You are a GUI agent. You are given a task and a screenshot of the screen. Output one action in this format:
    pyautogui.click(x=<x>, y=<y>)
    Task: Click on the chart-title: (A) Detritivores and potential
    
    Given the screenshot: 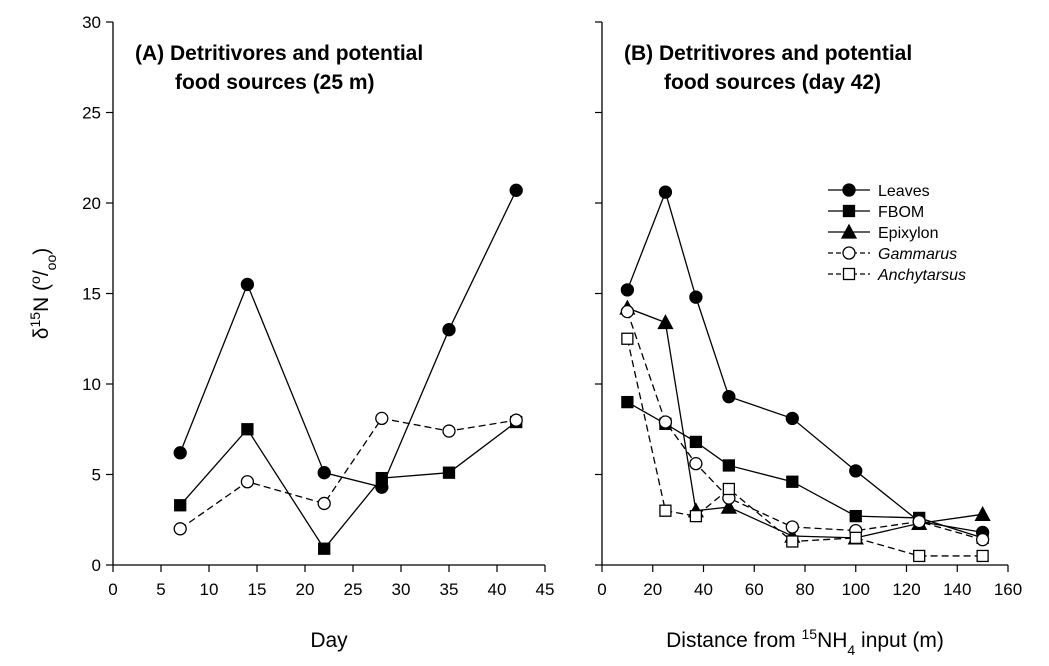 What is the action you would take?
    pyautogui.click(x=279, y=53)
    